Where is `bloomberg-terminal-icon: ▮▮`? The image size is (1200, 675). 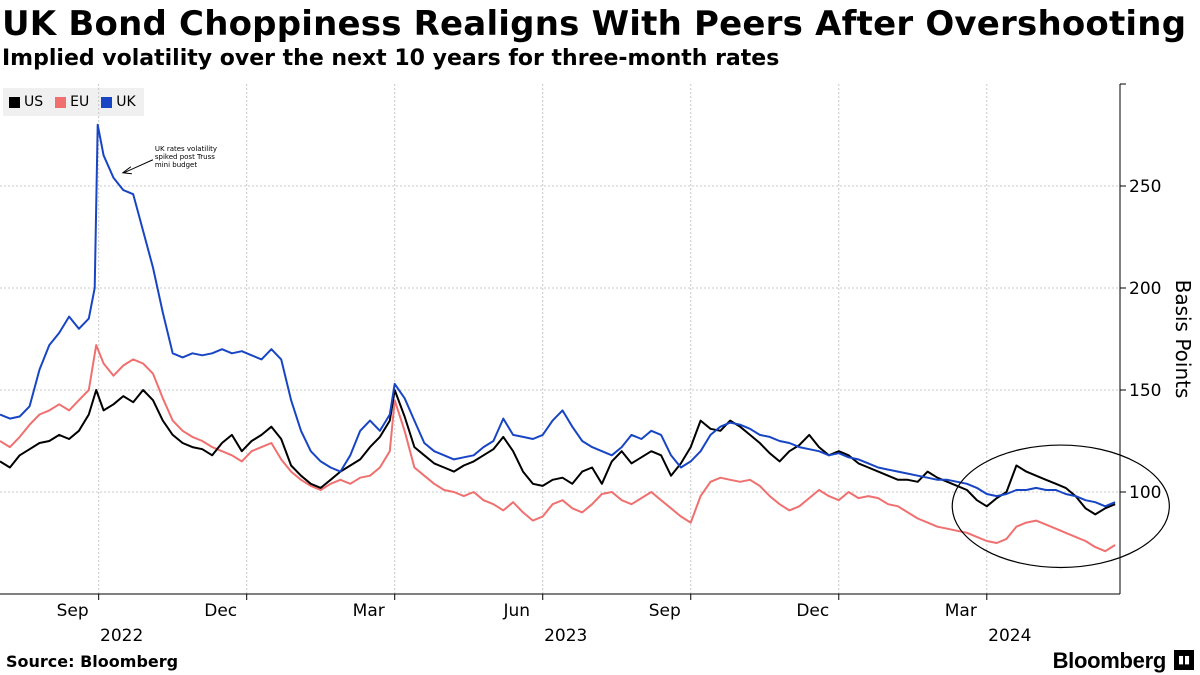 bloomberg-terminal-icon: ▮▮ is located at coordinates (1184, 660).